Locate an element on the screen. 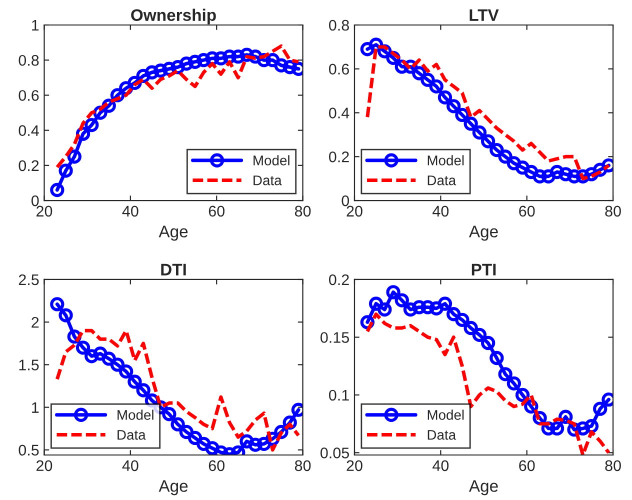 Image resolution: width=632 pixels, height=500 pixels. y-tick-label: 0.15 is located at coordinates (334, 337).